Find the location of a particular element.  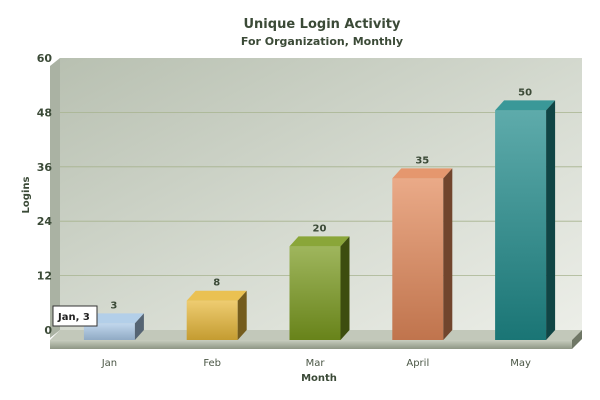

plot-floor-side is located at coordinates (577, 339).